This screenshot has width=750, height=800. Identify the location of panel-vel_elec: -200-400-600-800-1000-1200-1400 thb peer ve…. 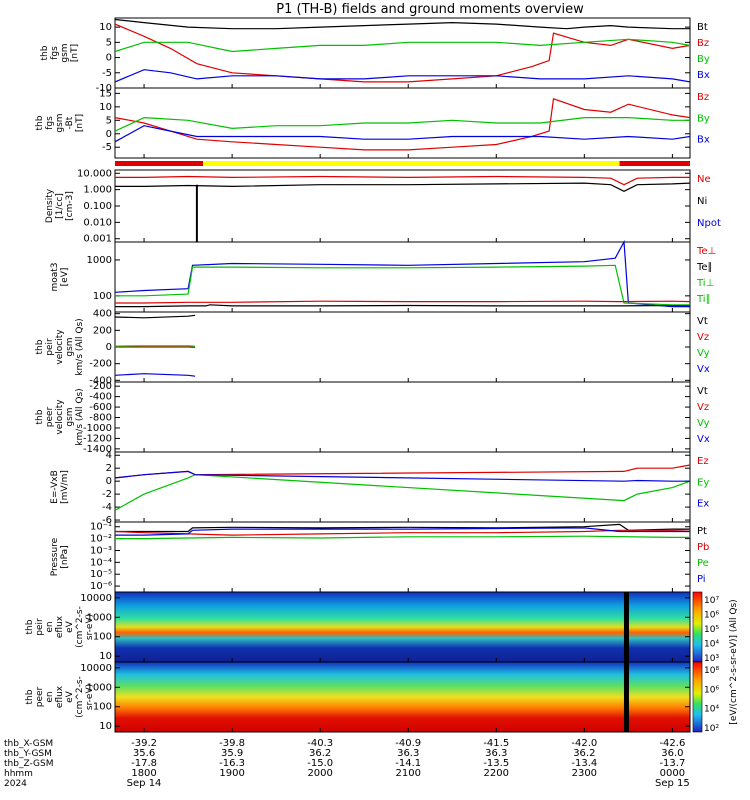
(372, 418).